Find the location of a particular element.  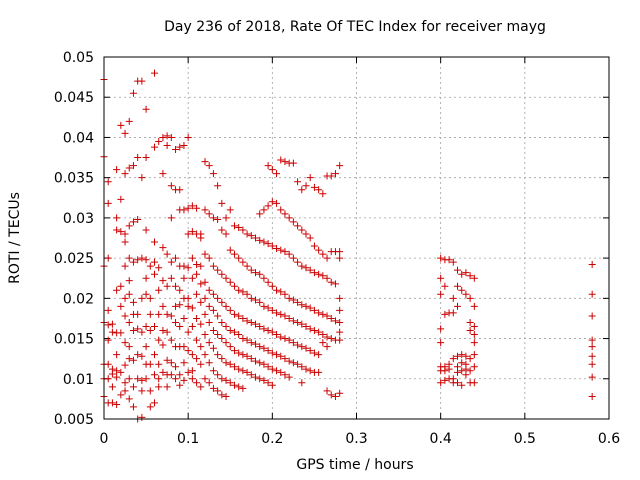

x-tick-label: 0.1 is located at coordinates (188, 439).